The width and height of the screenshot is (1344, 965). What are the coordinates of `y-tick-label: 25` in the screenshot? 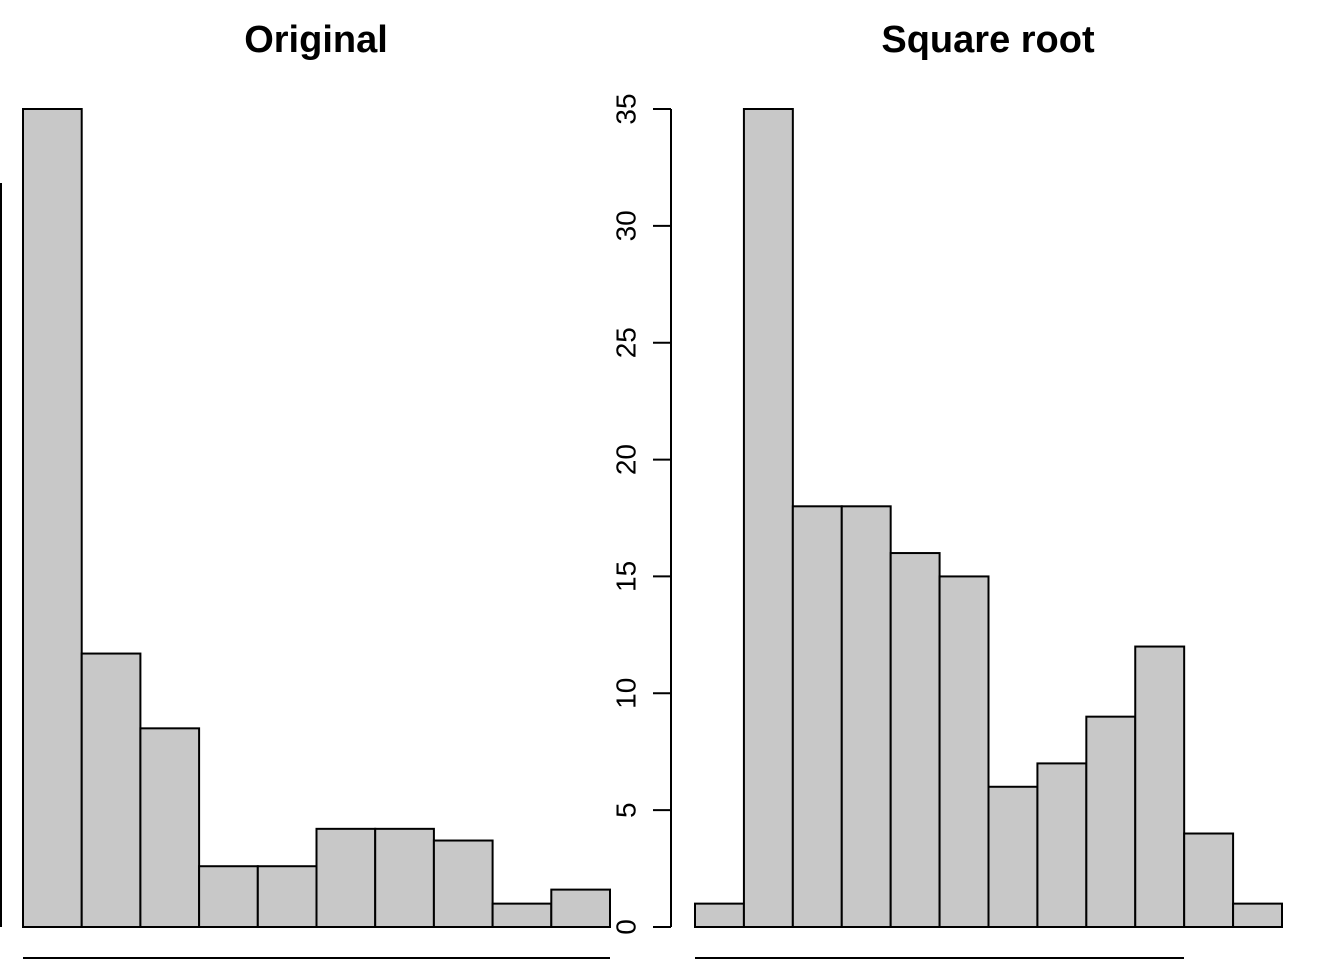 It's located at (626, 342).